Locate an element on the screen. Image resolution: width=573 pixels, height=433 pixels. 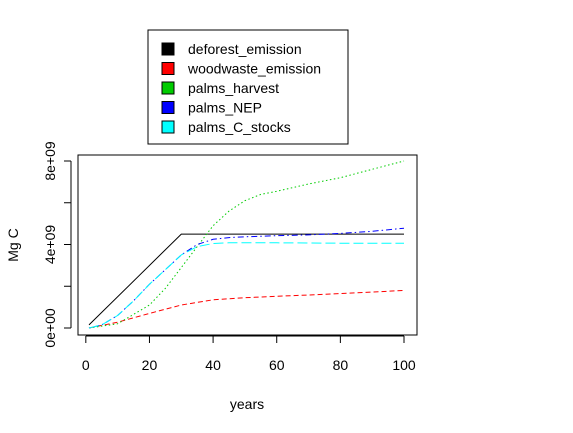
x-axis-label: years is located at coordinates (247, 404).